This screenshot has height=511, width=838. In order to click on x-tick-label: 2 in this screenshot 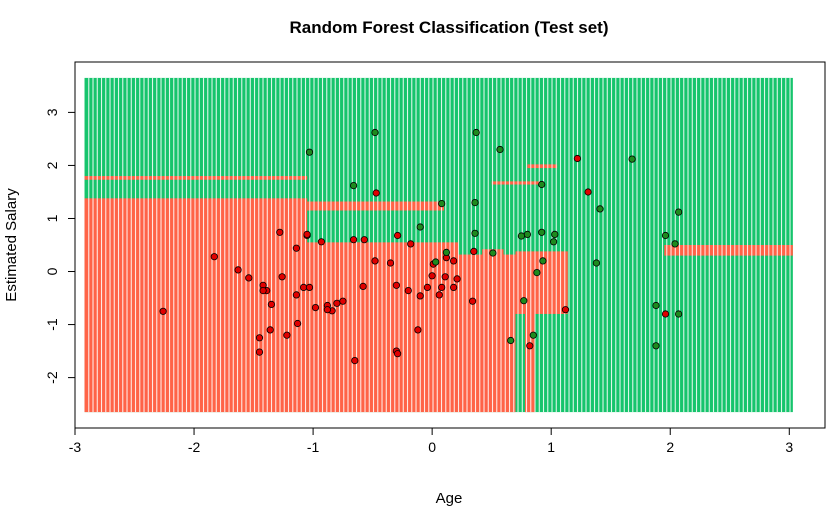, I will do `click(670, 447)`.